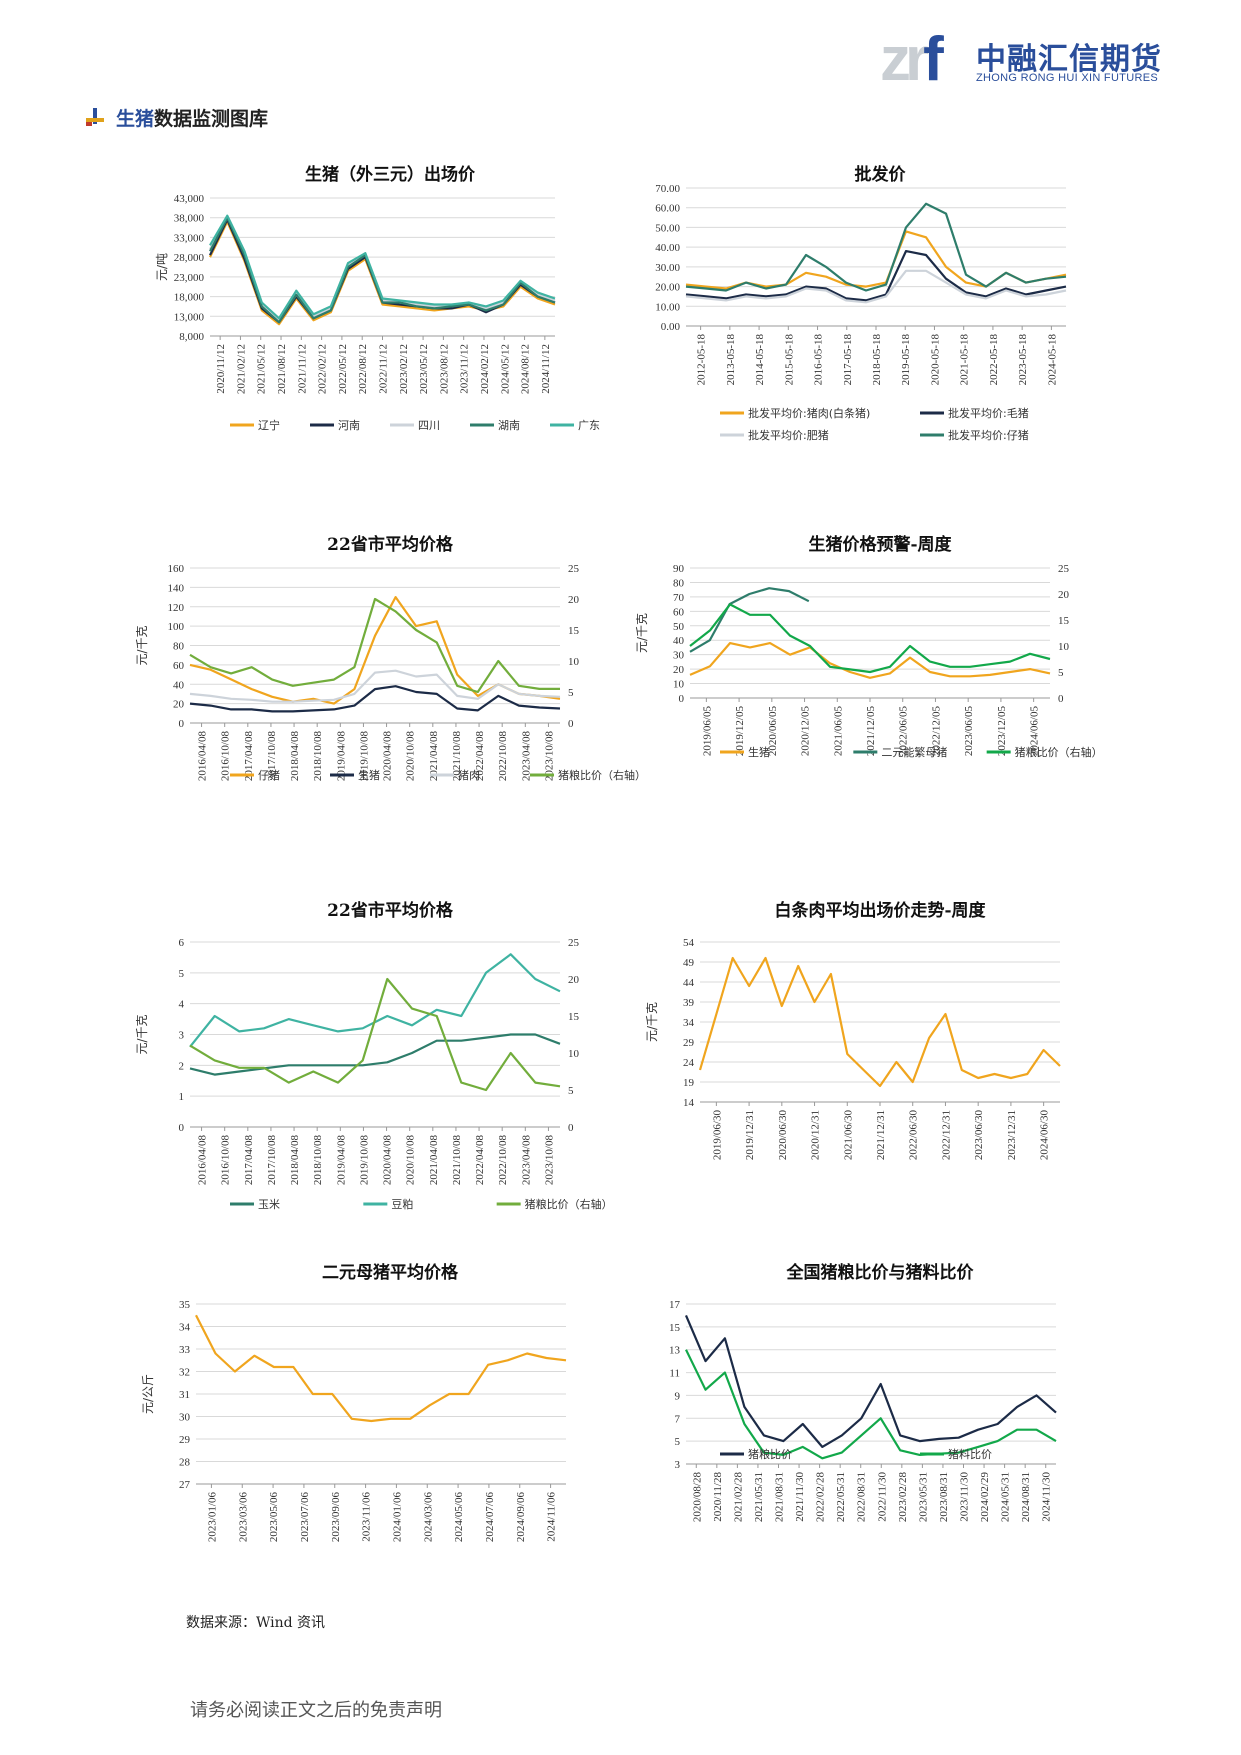 Image resolution: width=1241 pixels, height=1755 pixels. What do you see at coordinates (1052, 360) in the screenshot?
I see `x-tick-label: 2024-05-18` at bounding box center [1052, 360].